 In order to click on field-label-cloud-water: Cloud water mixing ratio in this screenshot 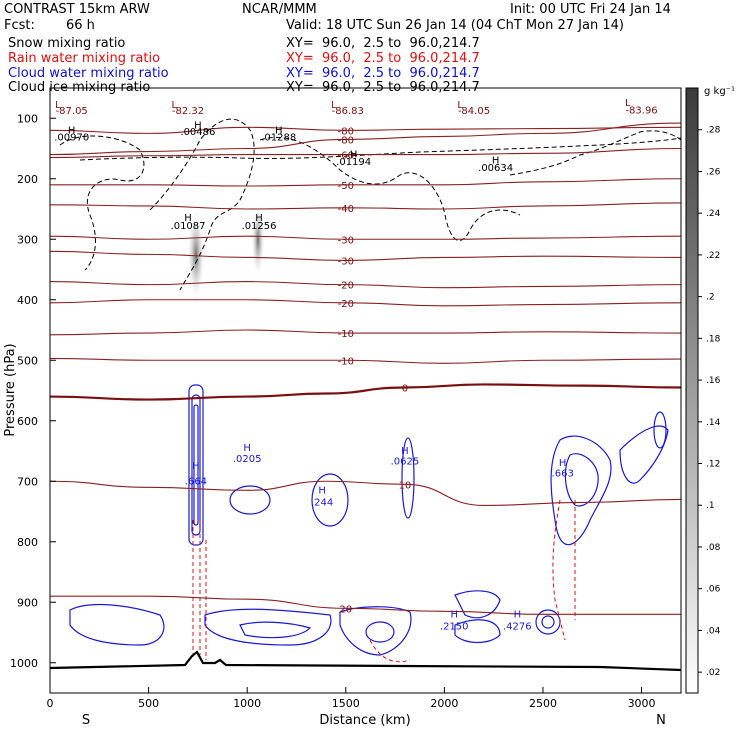, I will do `click(88, 73)`.